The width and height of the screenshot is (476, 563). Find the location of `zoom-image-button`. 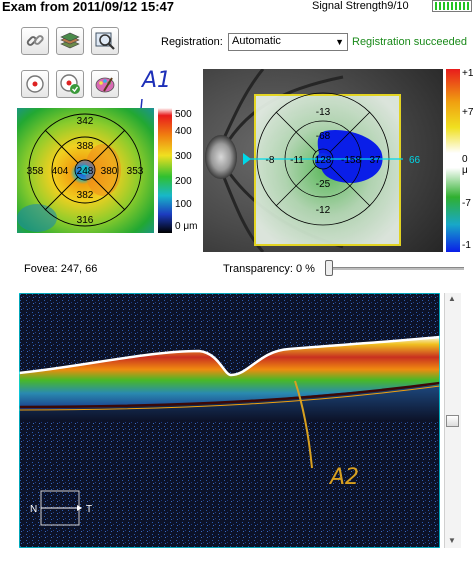

zoom-image-button is located at coordinates (105, 41).